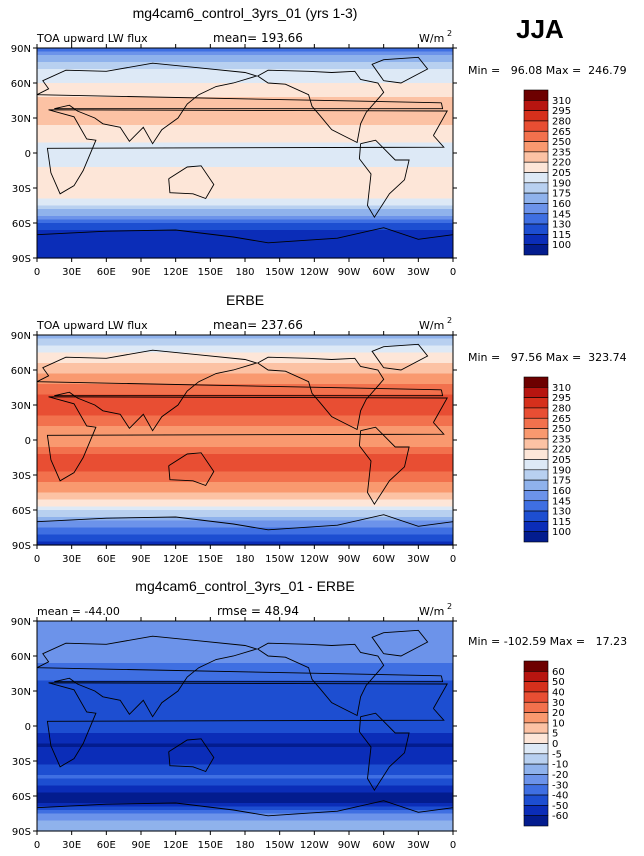  I want to click on y-tick-label: 90N, so click(21, 622).